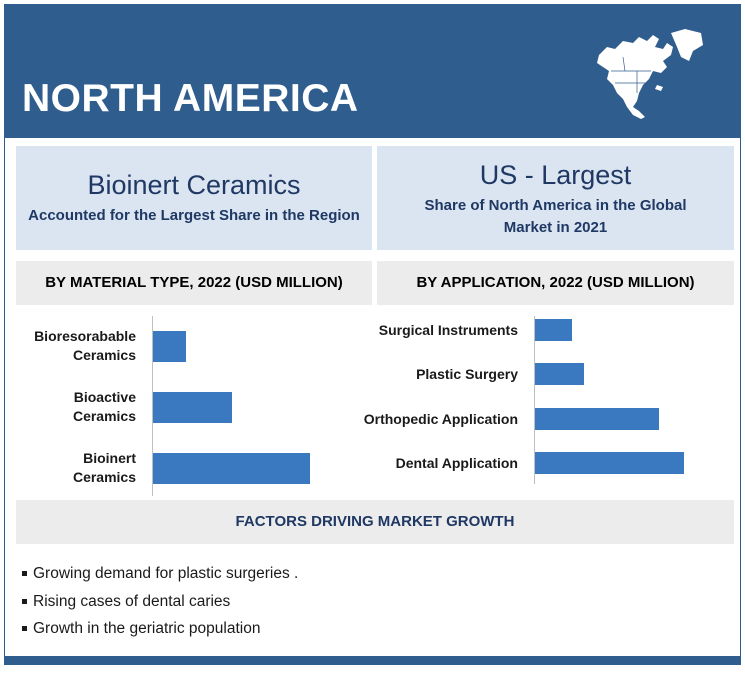  What do you see at coordinates (85, 345) in the screenshot?
I see `category-label: Bioresorabable Ceramics` at bounding box center [85, 345].